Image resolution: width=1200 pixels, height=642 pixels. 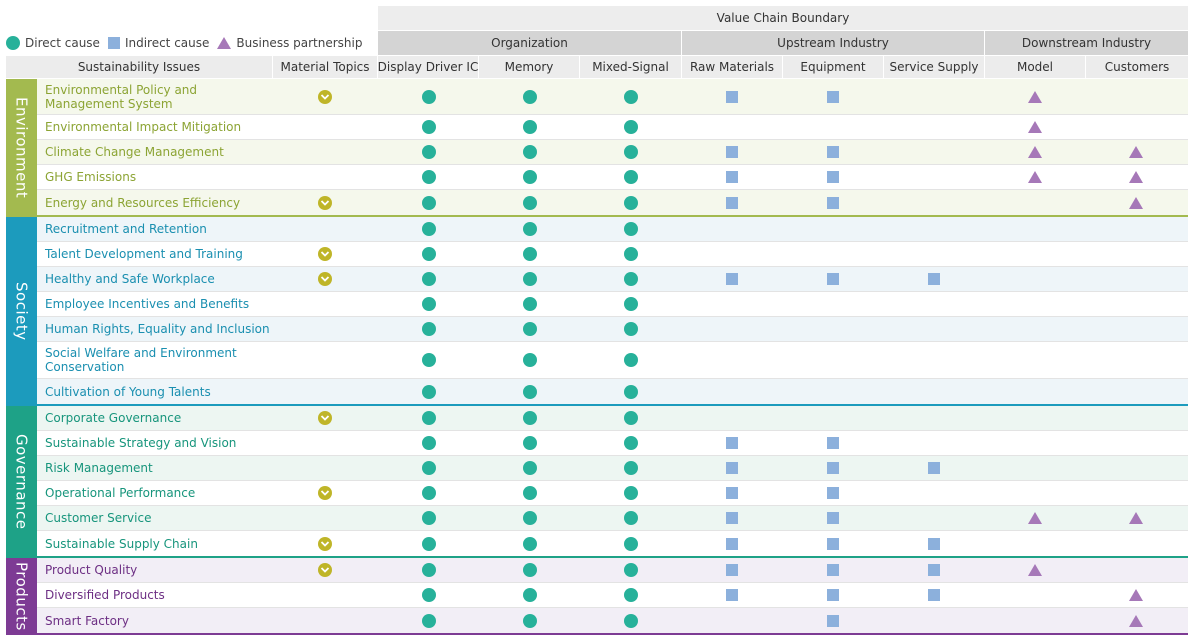 What do you see at coordinates (1035, 67) in the screenshot?
I see `col-model: Model` at bounding box center [1035, 67].